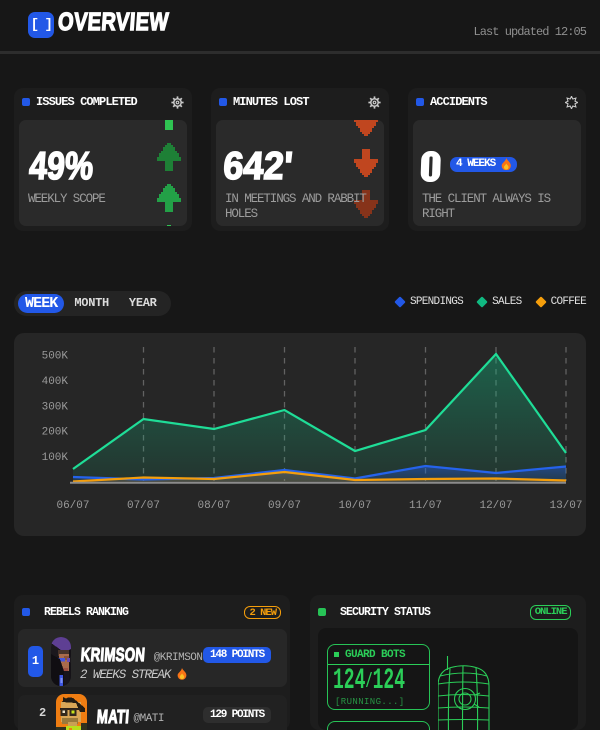  What do you see at coordinates (495, 506) in the screenshot?
I see `svg-text: 12/07` at bounding box center [495, 506].